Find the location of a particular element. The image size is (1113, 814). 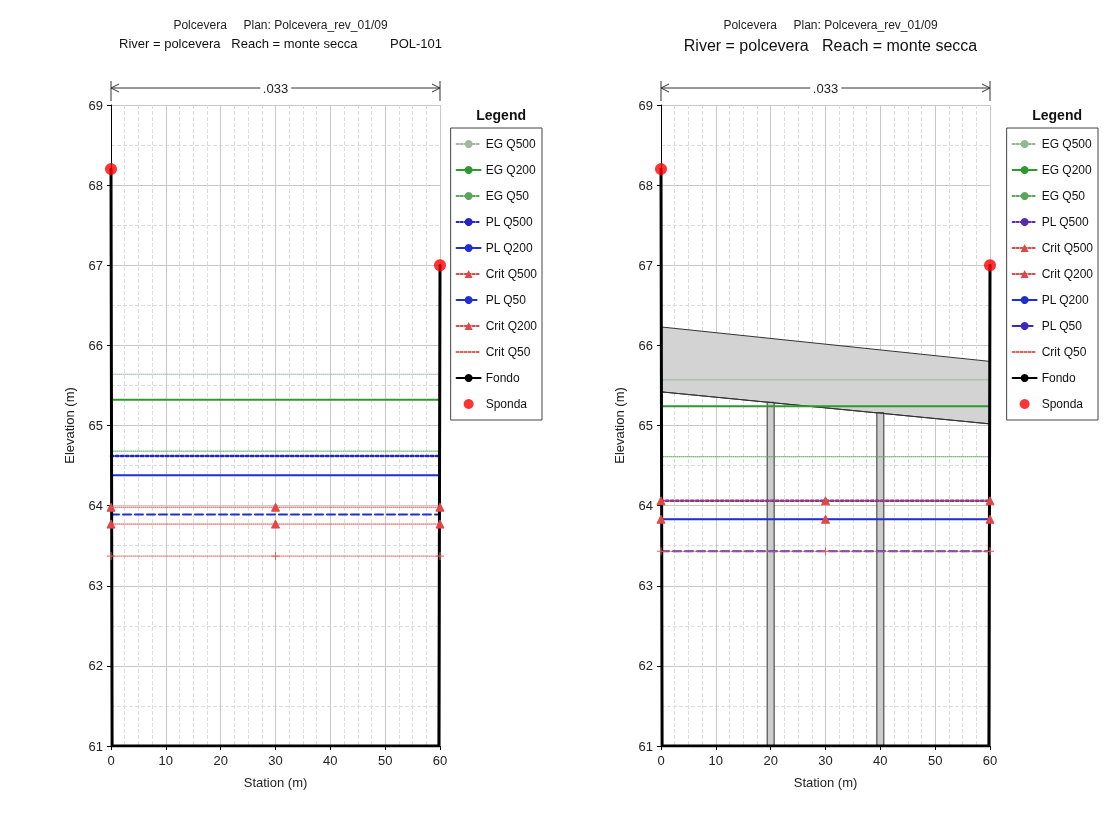

chart-subtitle: River = polcevera Reach = monte secca POL-101 is located at coordinates (280, 43).